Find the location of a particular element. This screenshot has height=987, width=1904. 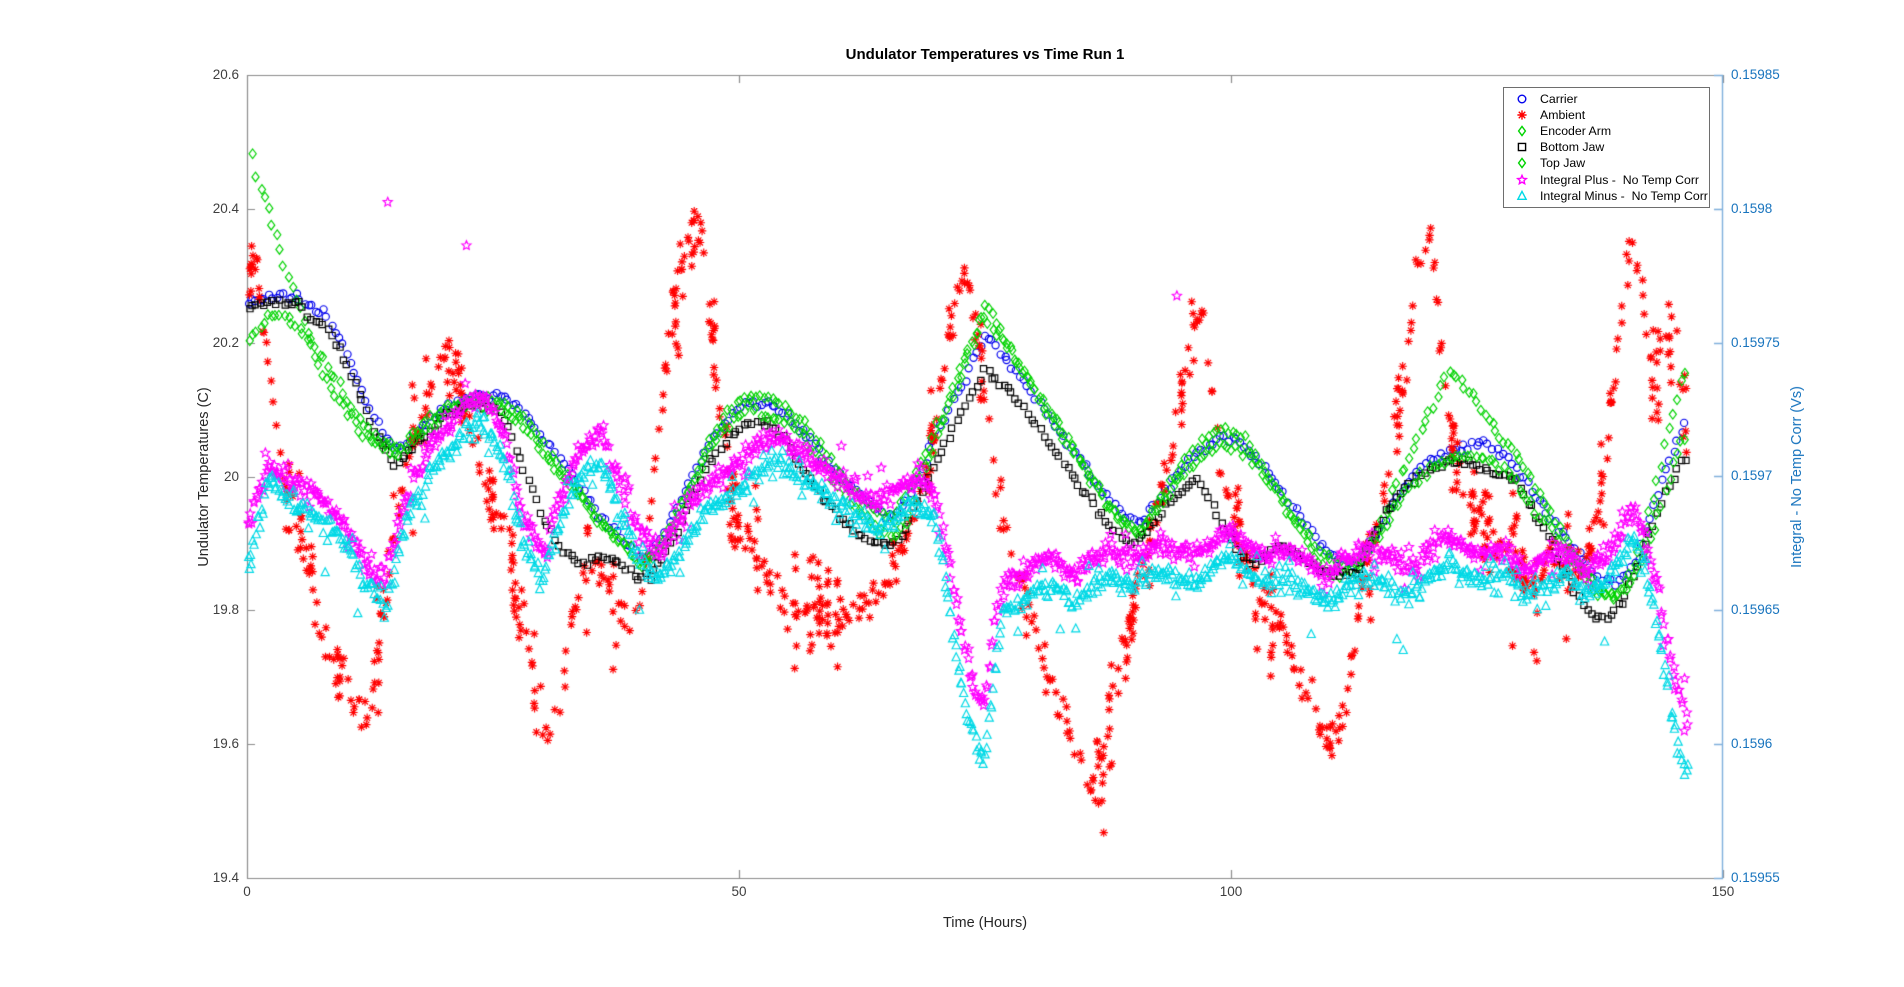

chart-title: Undulator Temperatures vs Time Run 1 is located at coordinates (985, 54).